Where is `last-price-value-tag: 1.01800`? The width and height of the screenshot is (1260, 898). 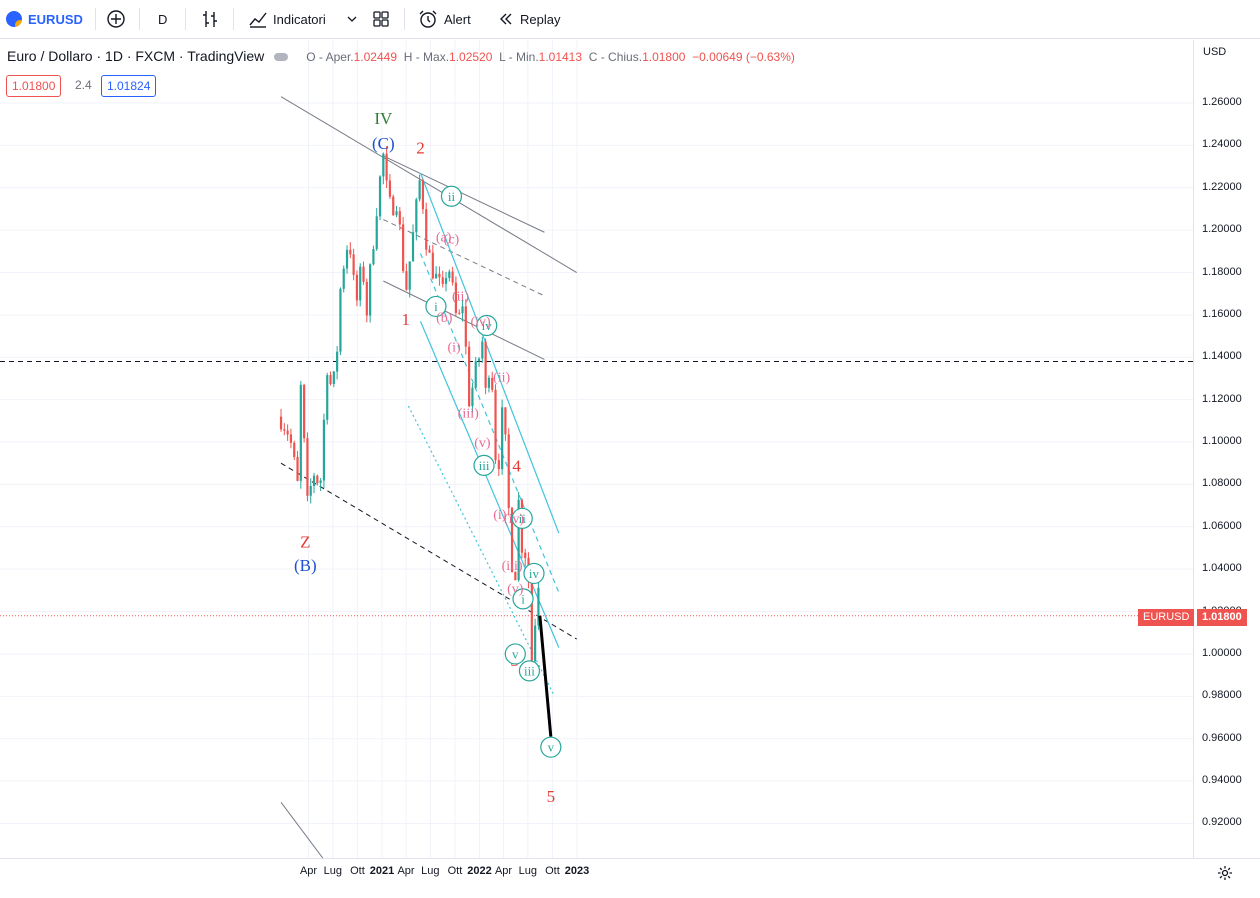
last-price-value-tag: 1.01800 is located at coordinates (1222, 617).